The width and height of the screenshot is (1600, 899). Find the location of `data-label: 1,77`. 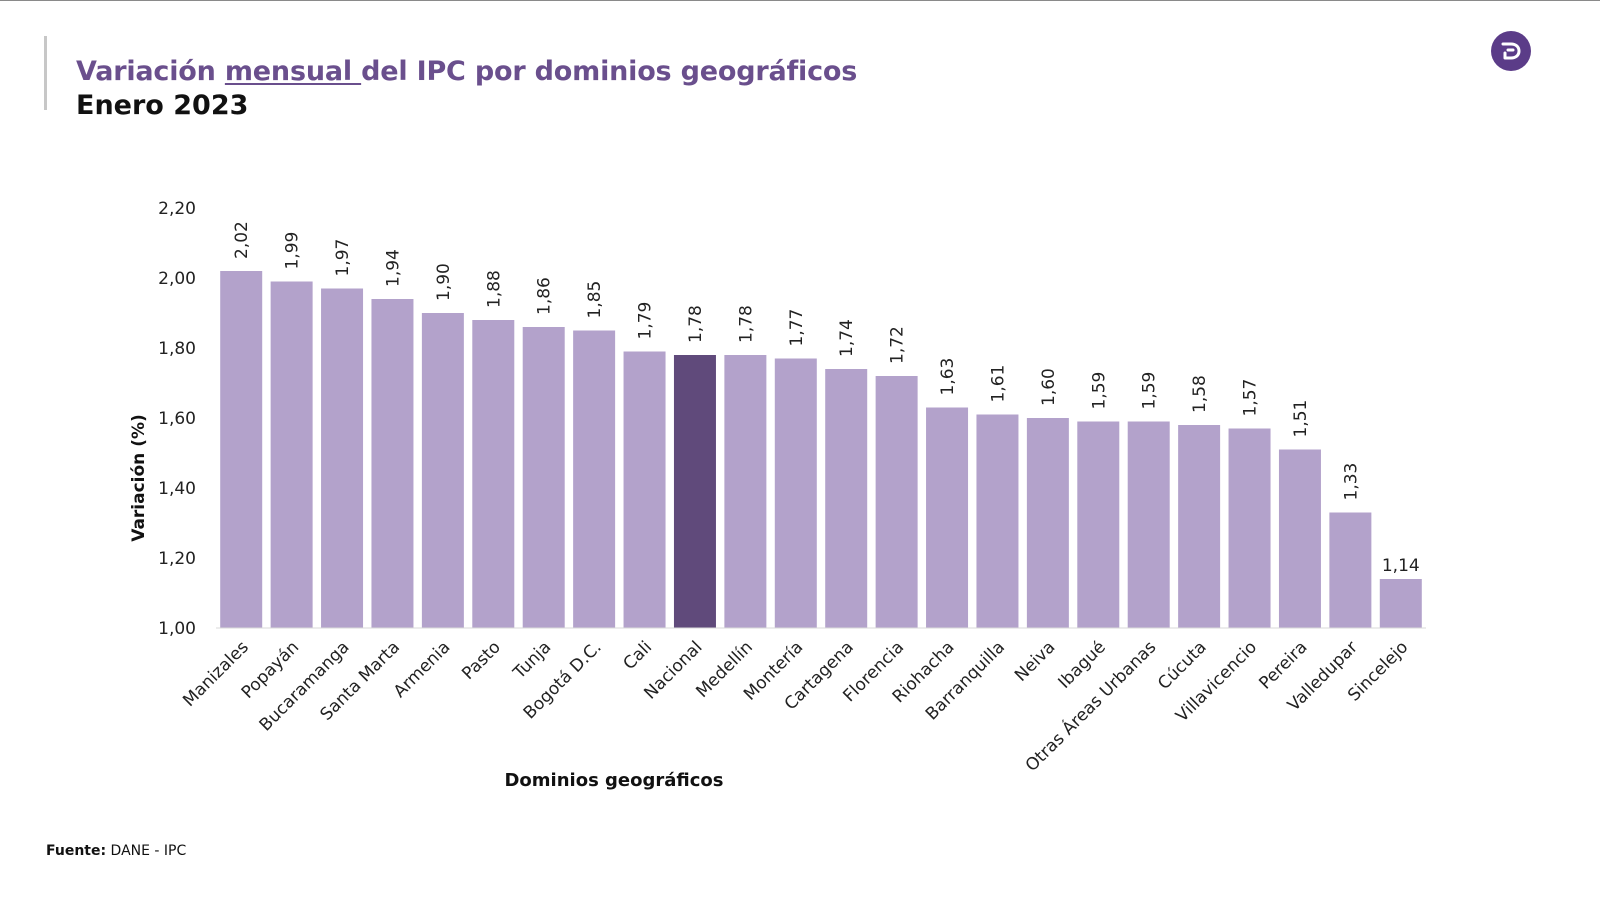

data-label: 1,77 is located at coordinates (797, 328).